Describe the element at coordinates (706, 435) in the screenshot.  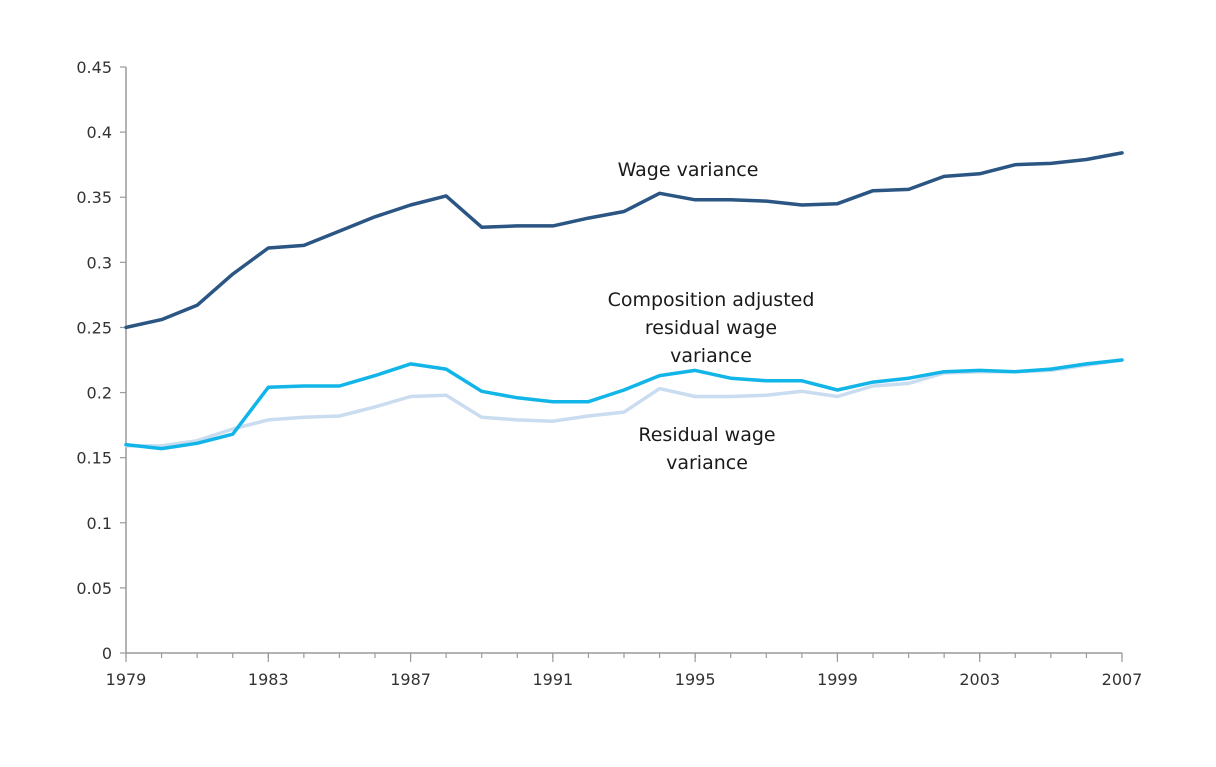
I see `series-label-line: Residual wage` at that location.